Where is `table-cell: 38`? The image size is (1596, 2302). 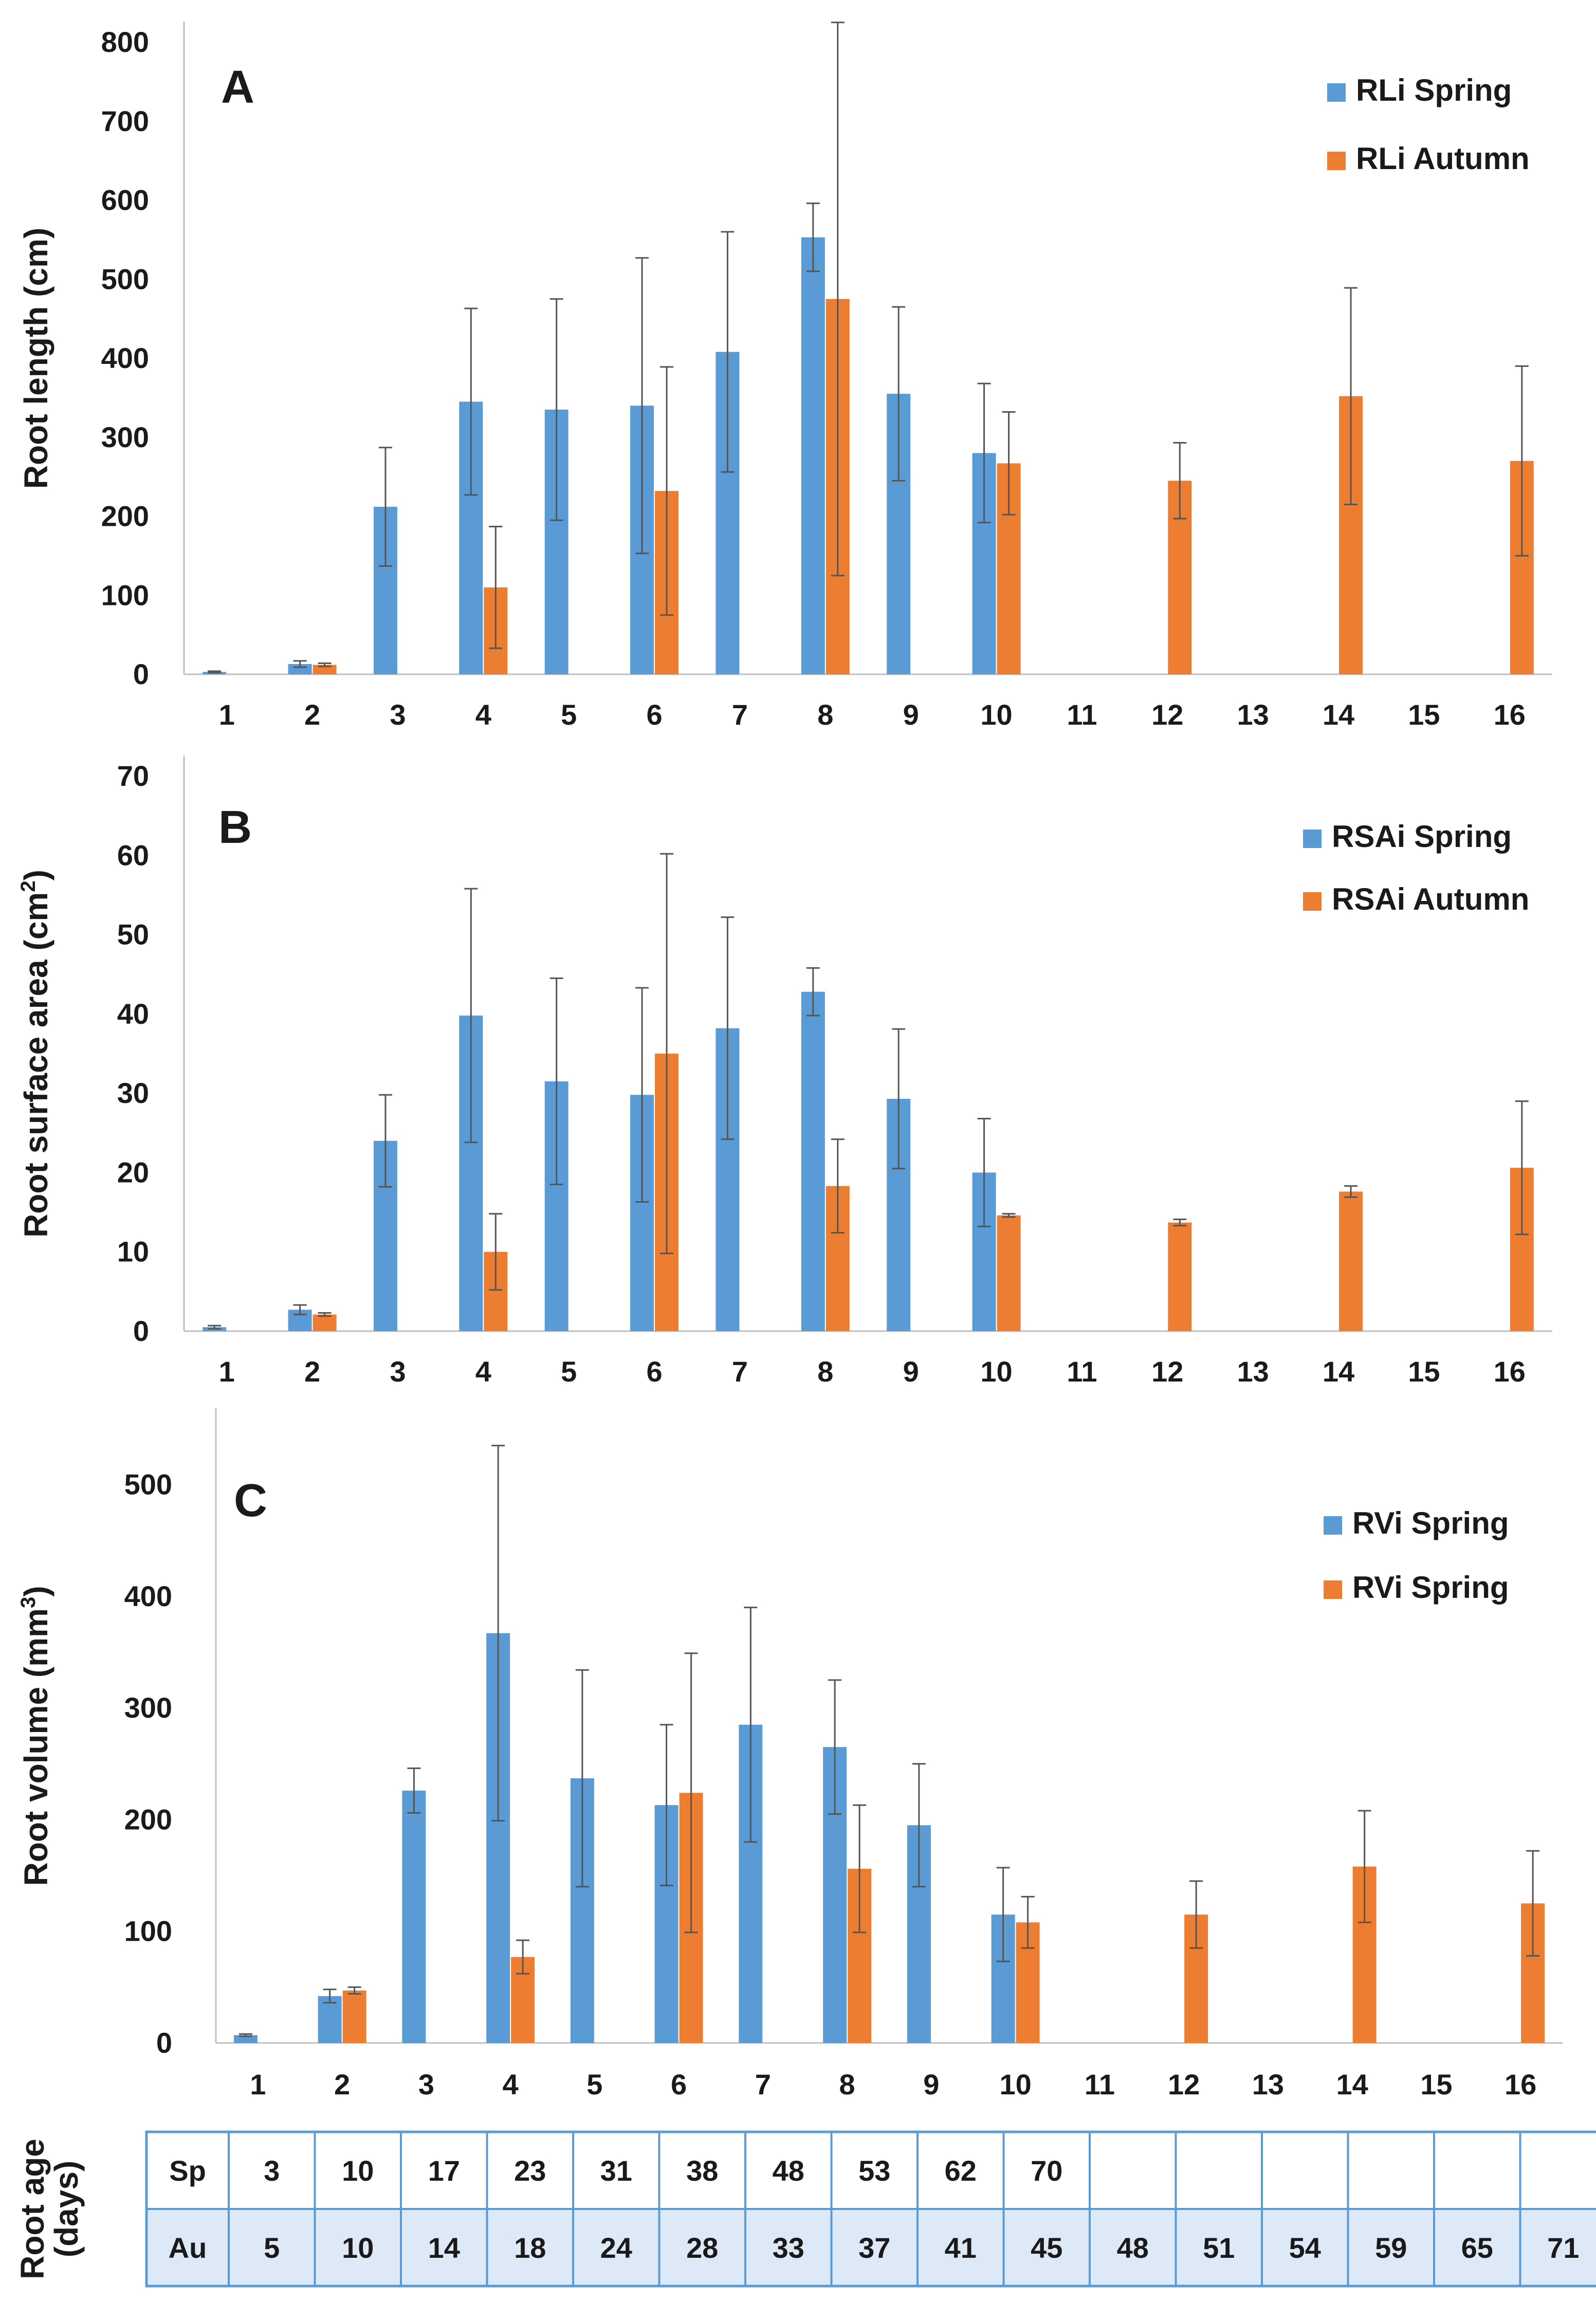 table-cell: 38 is located at coordinates (702, 2170).